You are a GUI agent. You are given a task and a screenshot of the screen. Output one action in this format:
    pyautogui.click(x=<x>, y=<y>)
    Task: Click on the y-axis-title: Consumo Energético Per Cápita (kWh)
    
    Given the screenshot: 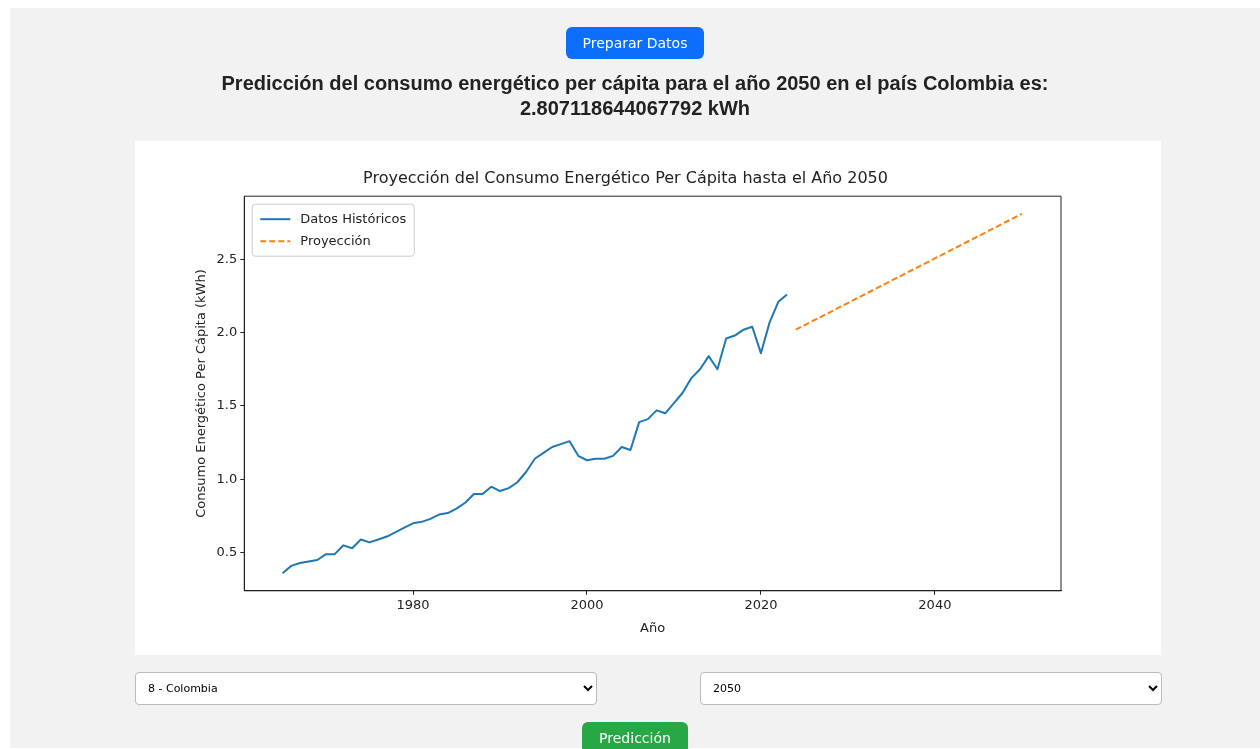 What is the action you would take?
    pyautogui.click(x=201, y=393)
    